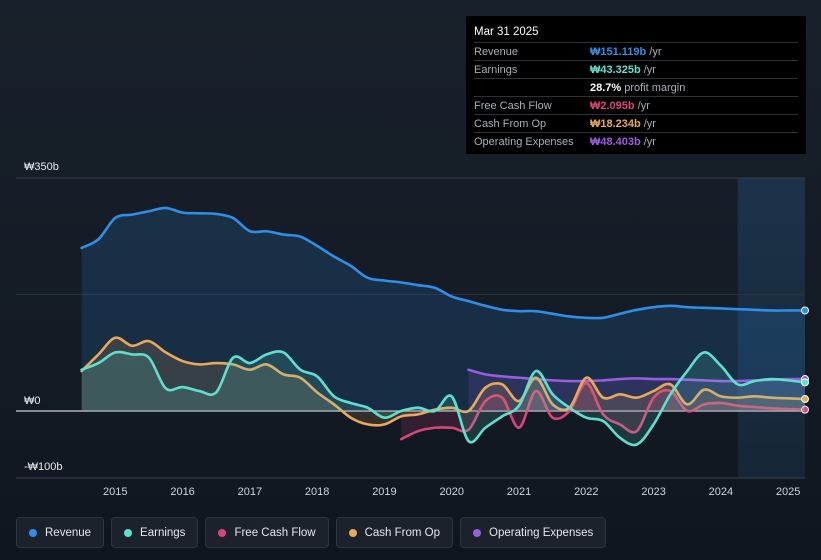 Image resolution: width=821 pixels, height=560 pixels. I want to click on legend-label: Operating Expenses, so click(541, 532).